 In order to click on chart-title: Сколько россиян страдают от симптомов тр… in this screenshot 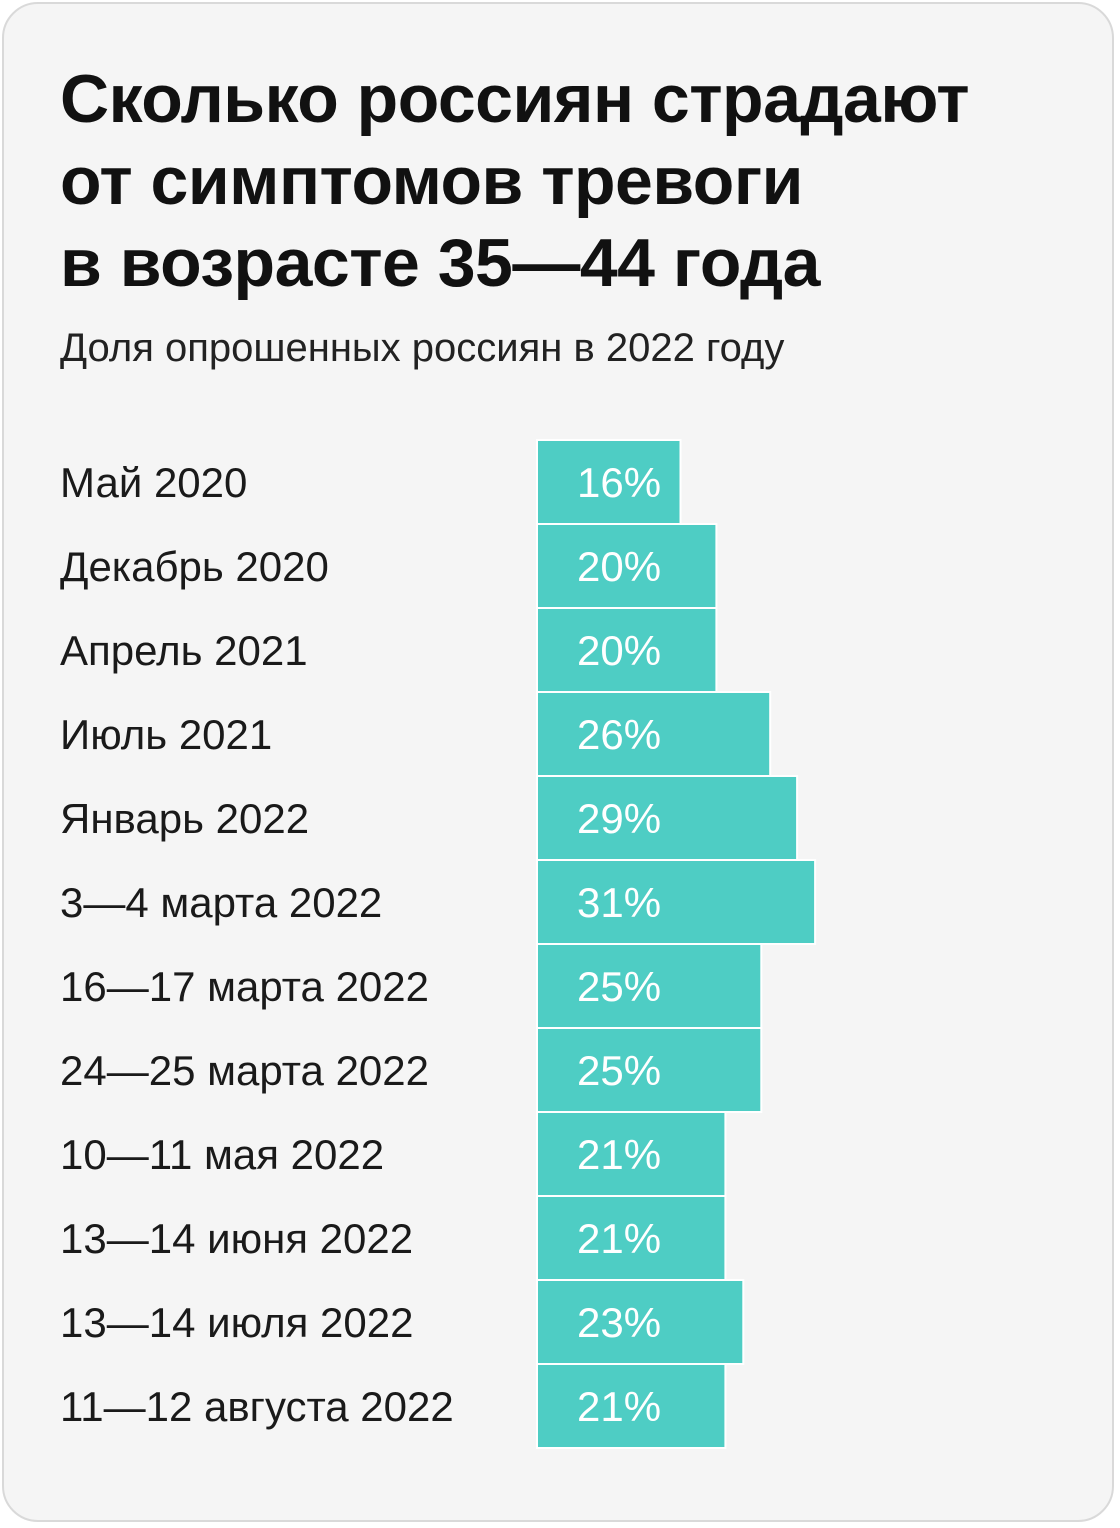, I will do `click(560, 181)`.